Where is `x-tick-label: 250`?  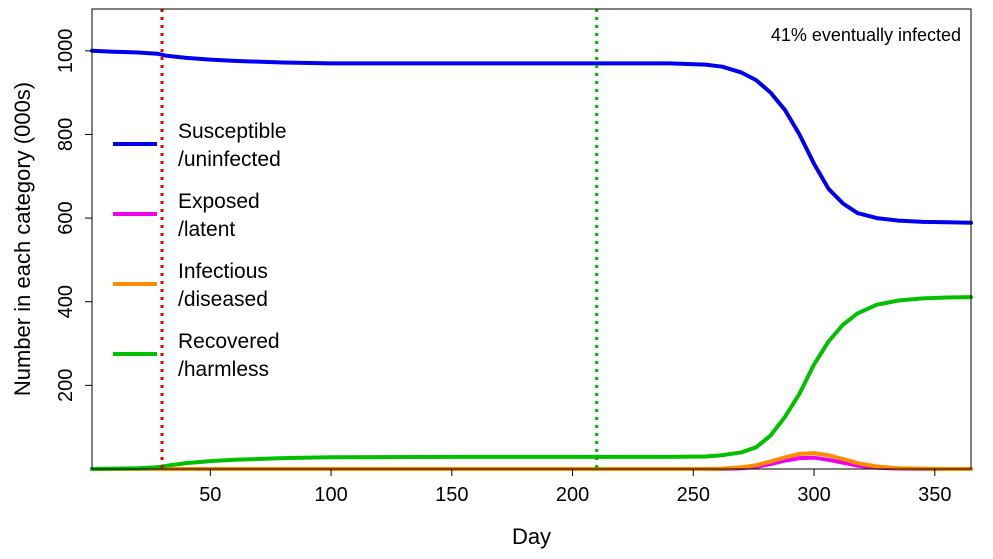 x-tick-label: 250 is located at coordinates (693, 495).